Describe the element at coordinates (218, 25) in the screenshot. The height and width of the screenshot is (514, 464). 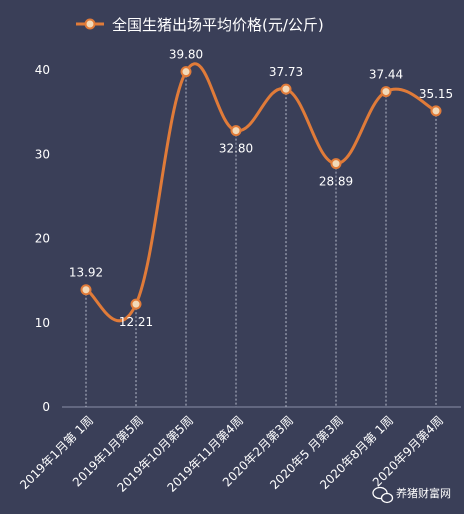
I see `chart-title: 全国生猪出场平均价格(元/公斤)` at that location.